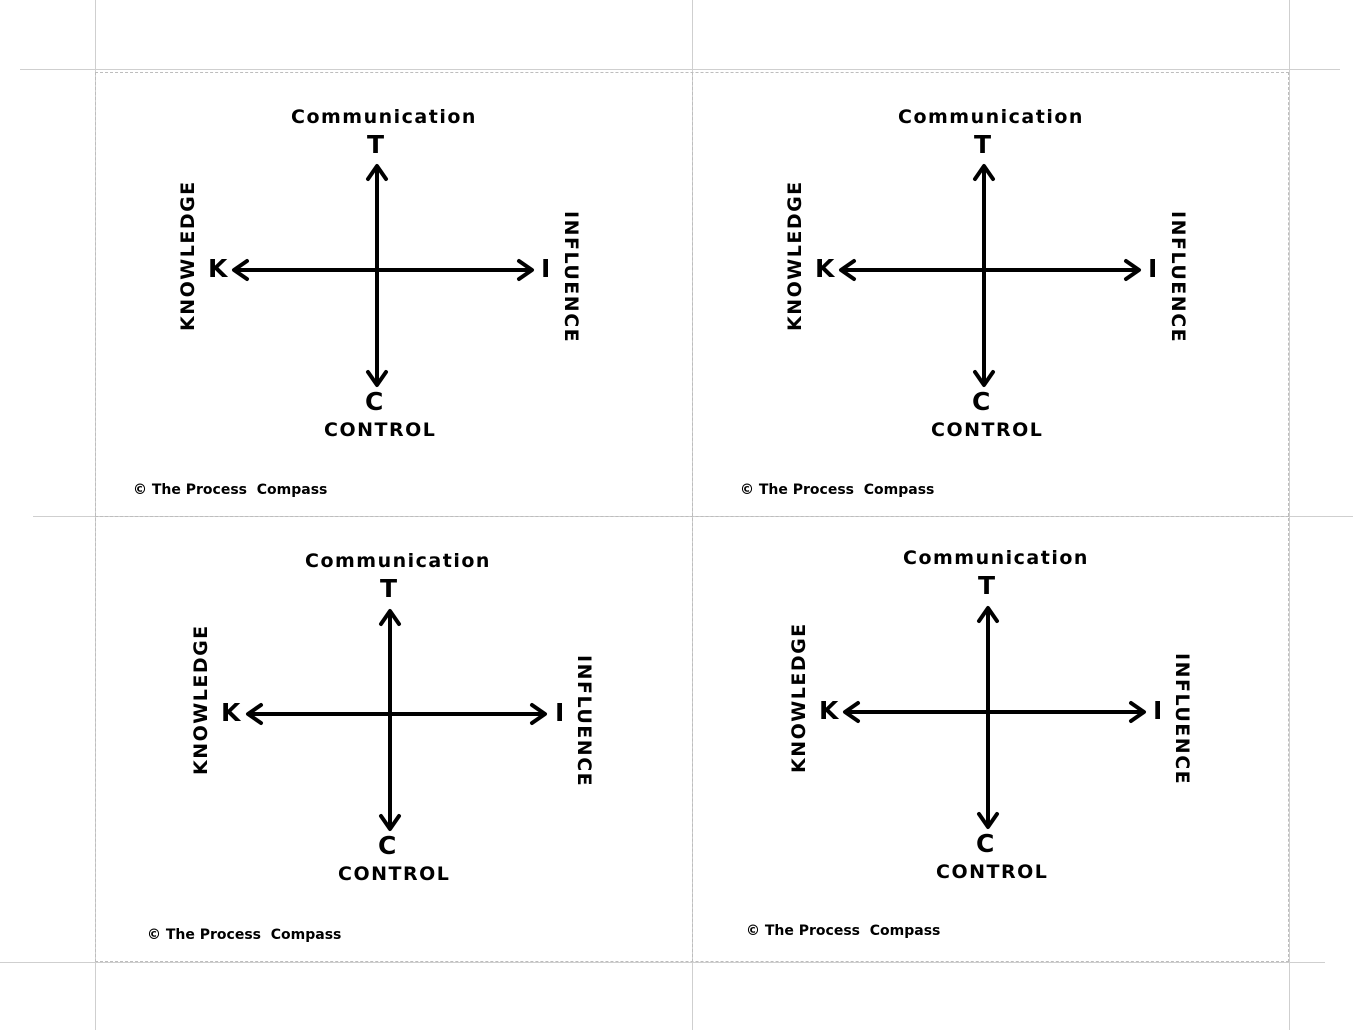 This screenshot has width=1357, height=1030. What do you see at coordinates (680, 69) in the screenshot?
I see `cut-line-top` at bounding box center [680, 69].